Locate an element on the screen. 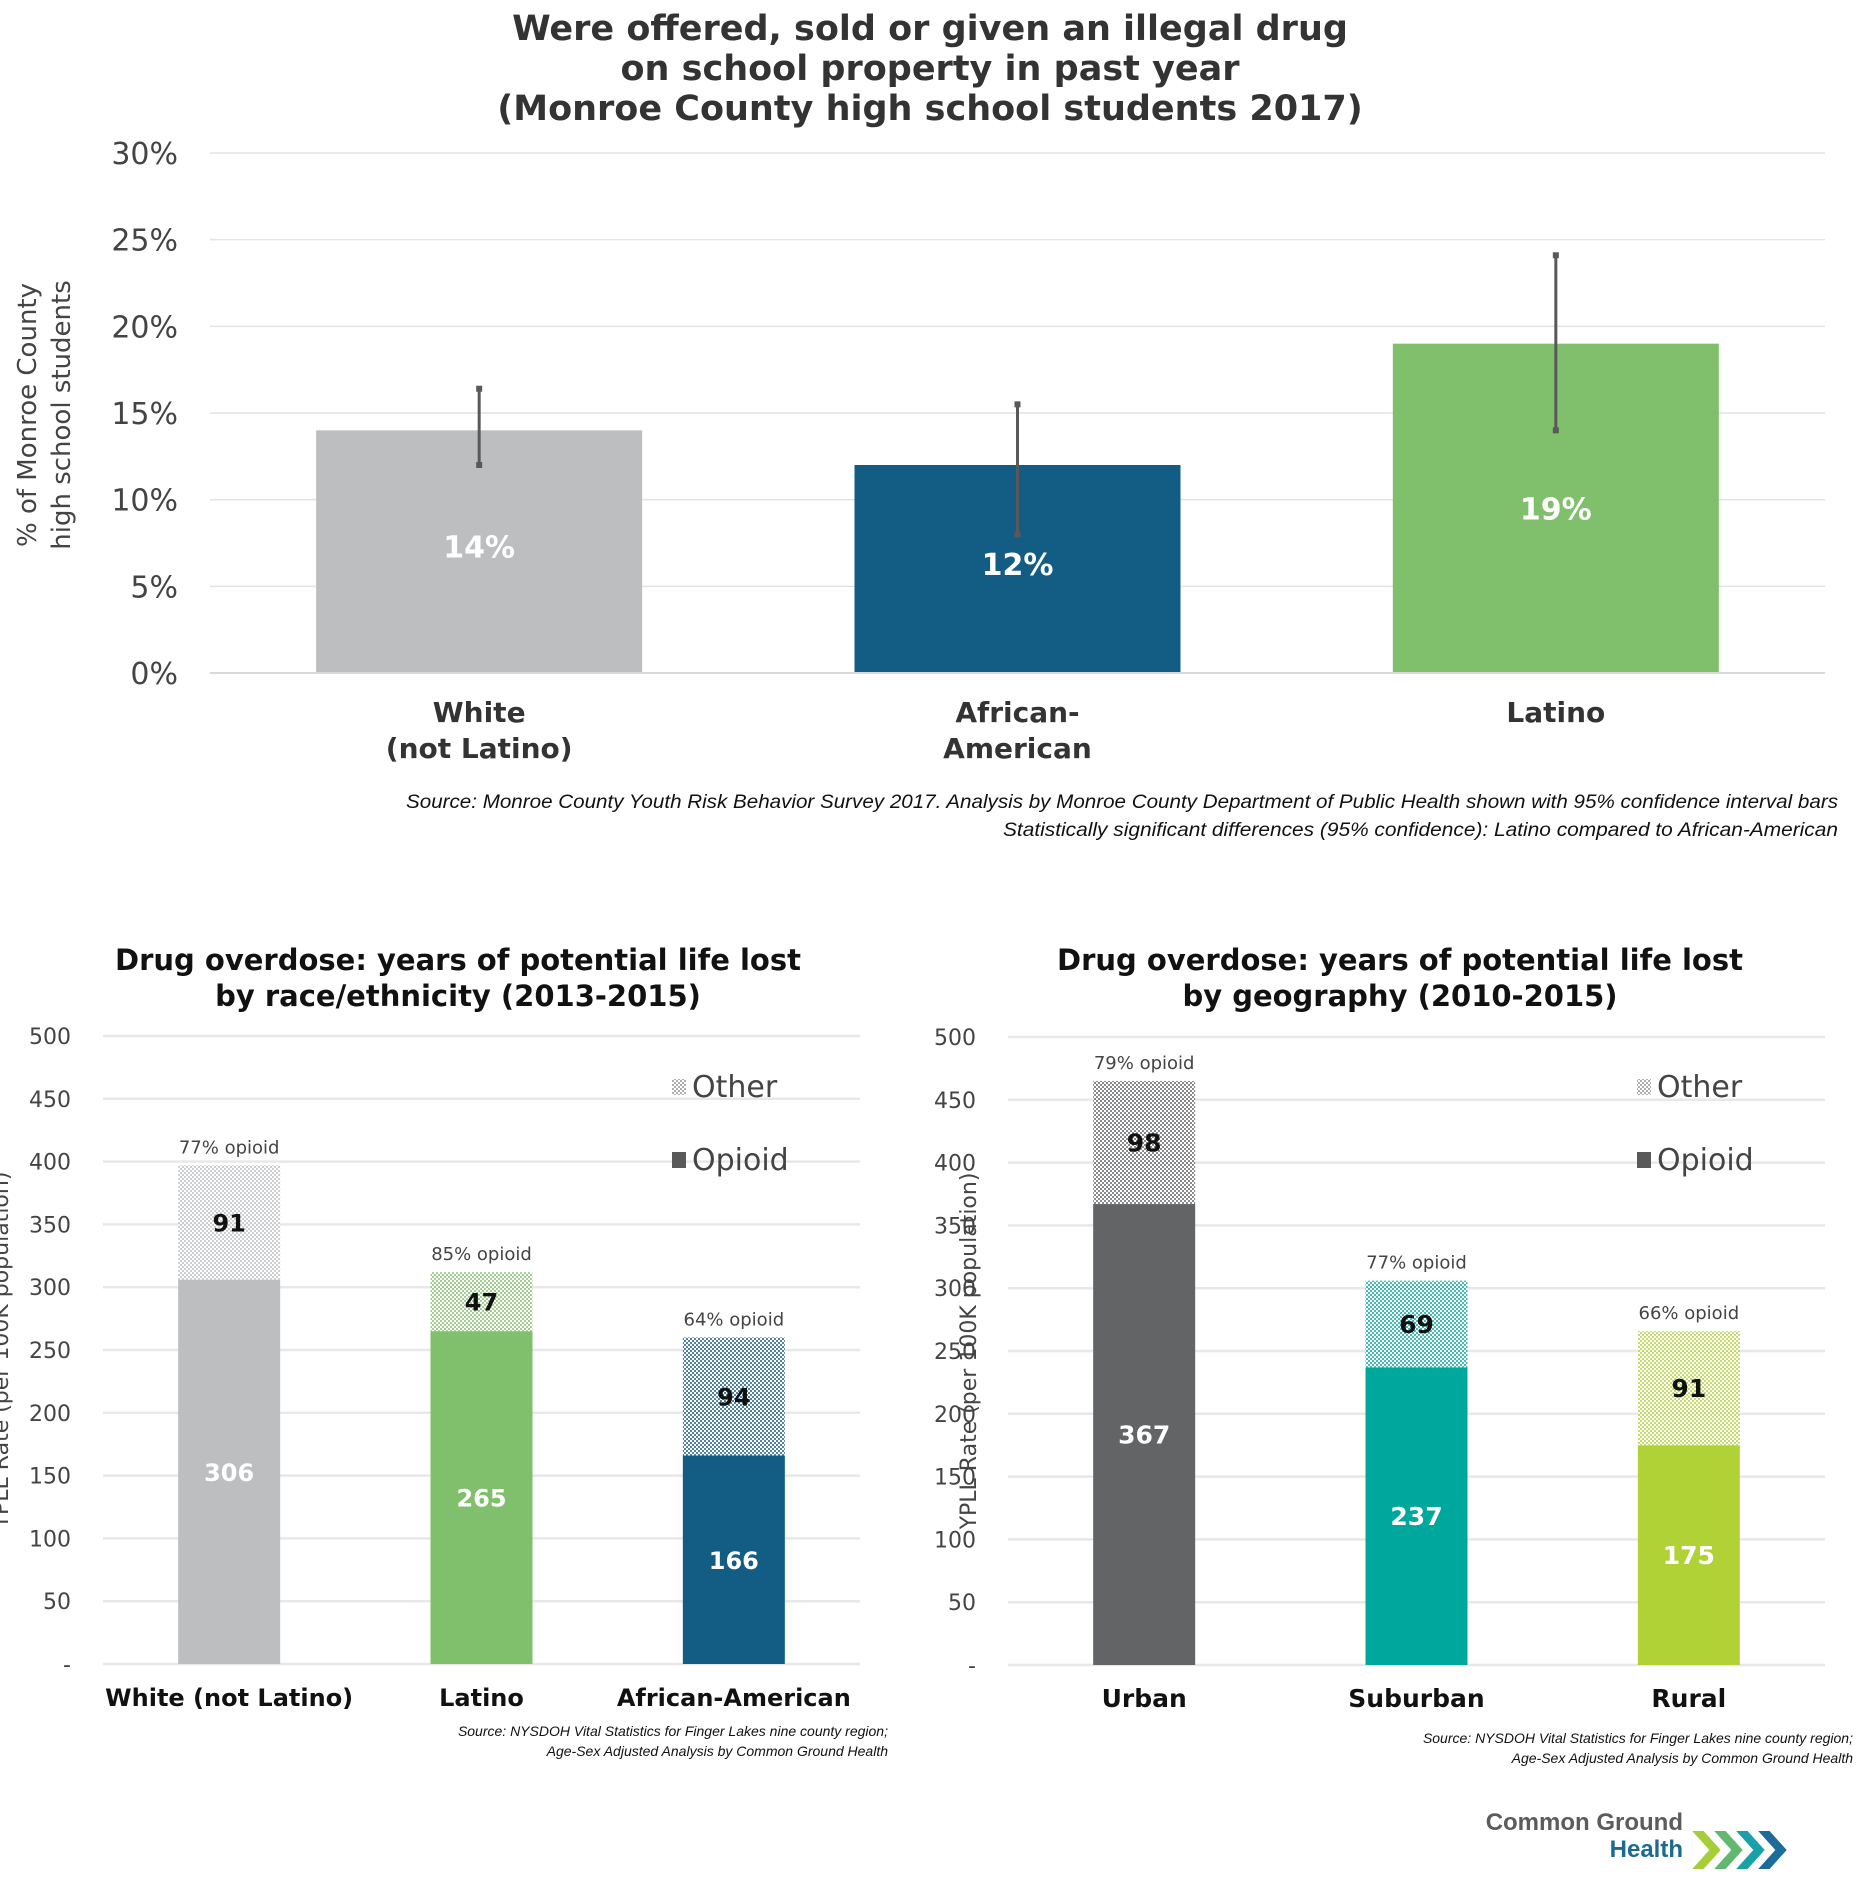 This screenshot has height=1900, width=1872. y-axis-label: % of Monroe County high school students is located at coordinates (45, 415).